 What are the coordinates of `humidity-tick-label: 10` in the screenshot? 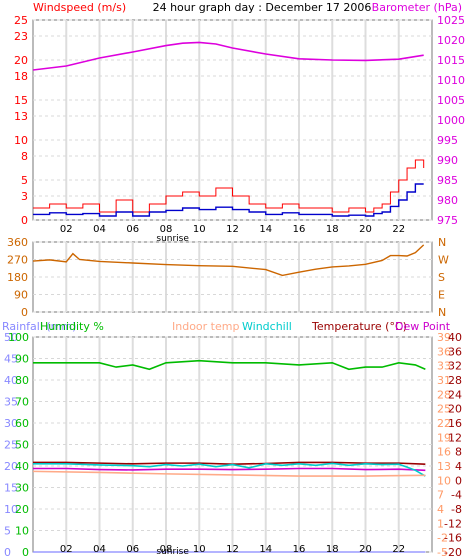 It's located at (22, 531).